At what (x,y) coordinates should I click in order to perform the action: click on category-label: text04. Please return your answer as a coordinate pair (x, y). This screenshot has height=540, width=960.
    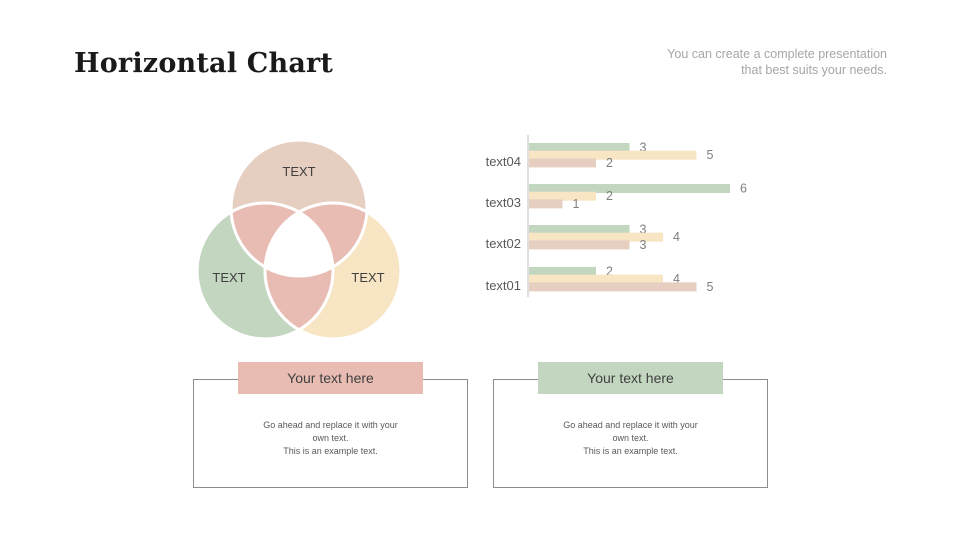
    Looking at the image, I should click on (503, 161).